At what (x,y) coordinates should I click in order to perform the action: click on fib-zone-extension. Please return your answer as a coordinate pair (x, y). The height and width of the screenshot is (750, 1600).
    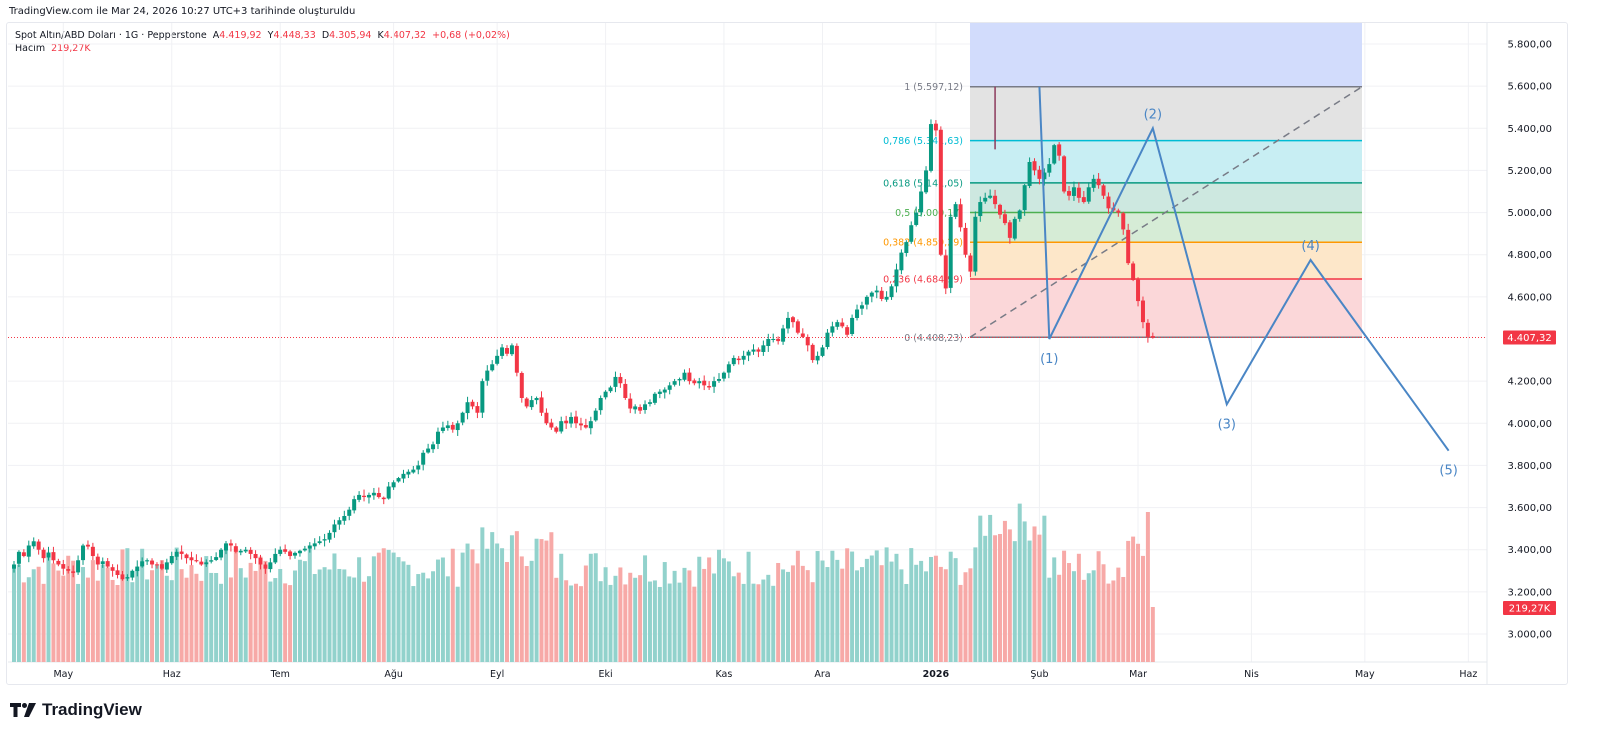
    Looking at the image, I should click on (1166, 55).